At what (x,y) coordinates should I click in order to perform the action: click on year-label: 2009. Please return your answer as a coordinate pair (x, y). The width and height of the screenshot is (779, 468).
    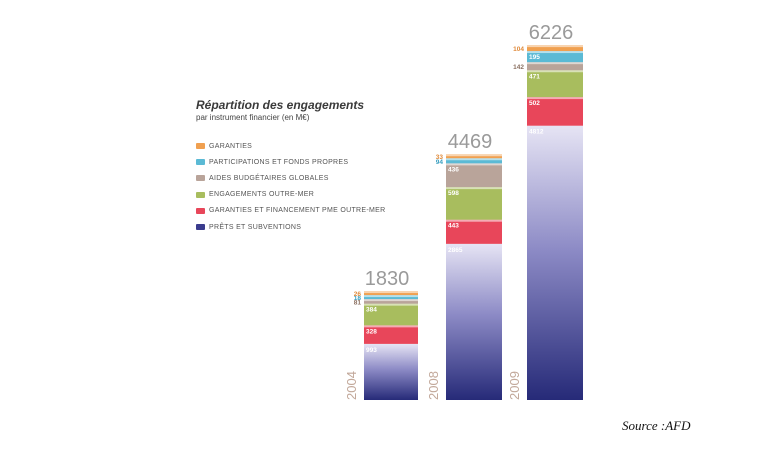
    Looking at the image, I should click on (514, 385).